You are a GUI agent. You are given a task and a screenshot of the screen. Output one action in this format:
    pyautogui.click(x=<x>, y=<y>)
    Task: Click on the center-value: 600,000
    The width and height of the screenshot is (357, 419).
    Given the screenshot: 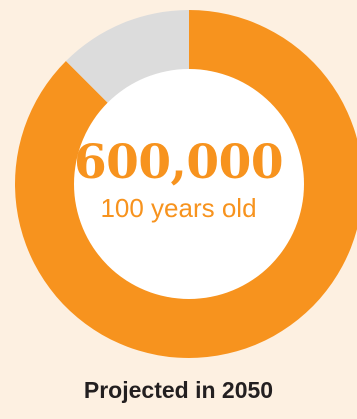 What is the action you would take?
    pyautogui.click(x=178, y=162)
    